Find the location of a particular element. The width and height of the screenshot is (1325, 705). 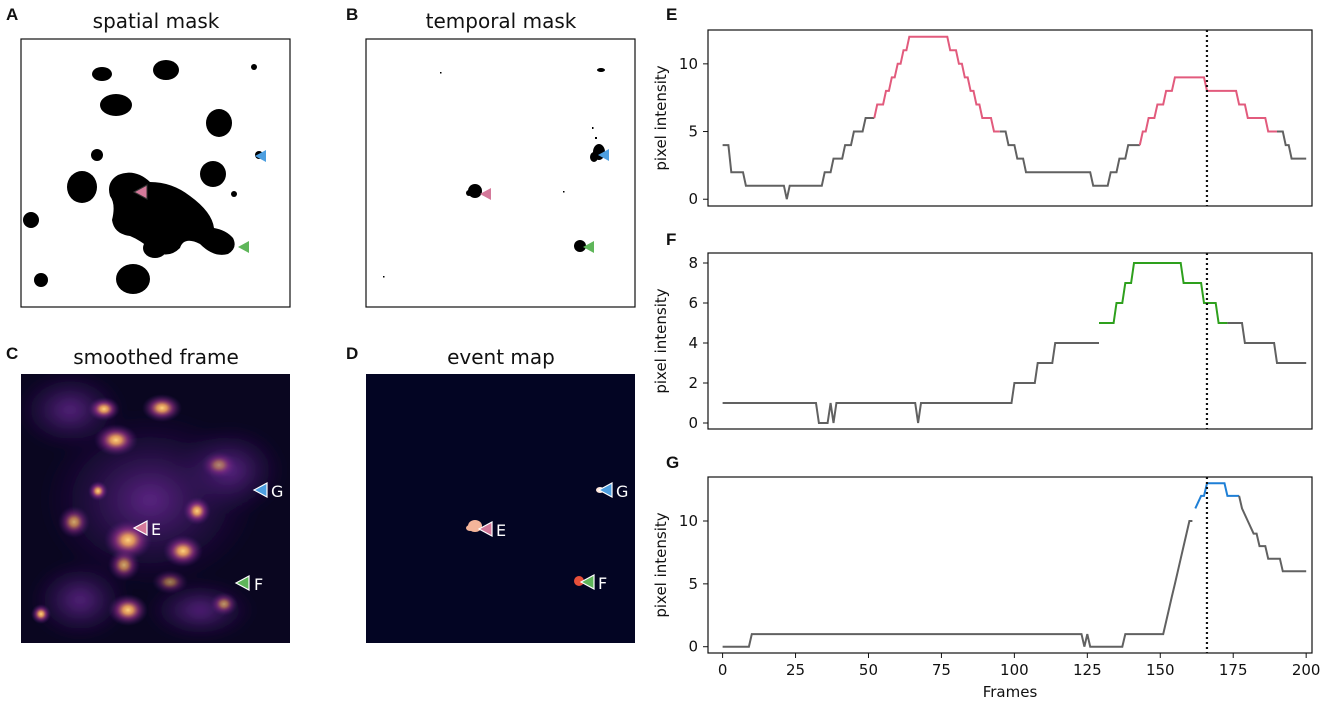

panel-label-e: E is located at coordinates (671, 14).